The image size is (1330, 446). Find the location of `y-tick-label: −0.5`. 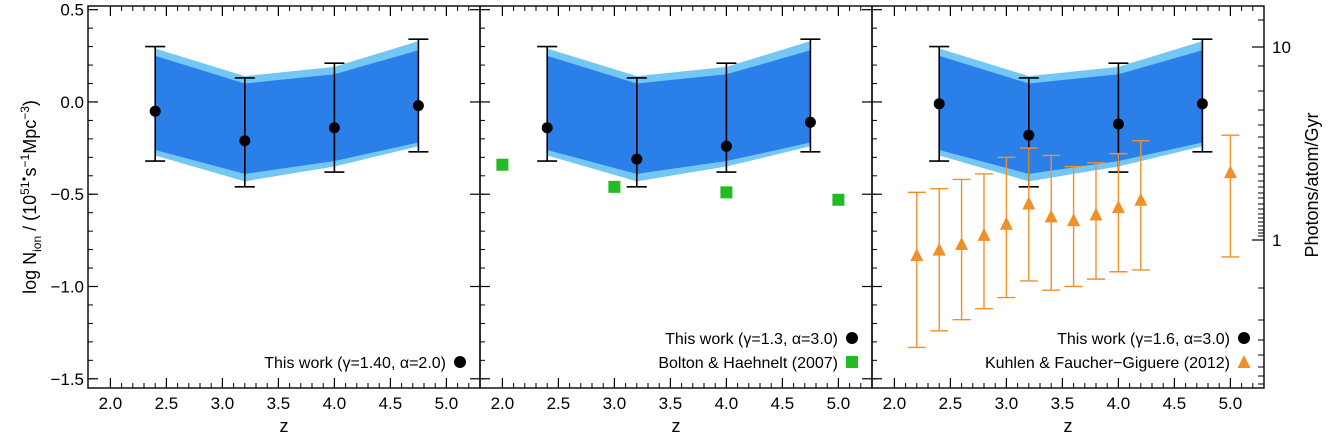

y-tick-label: −0.5 is located at coordinates (67, 194).